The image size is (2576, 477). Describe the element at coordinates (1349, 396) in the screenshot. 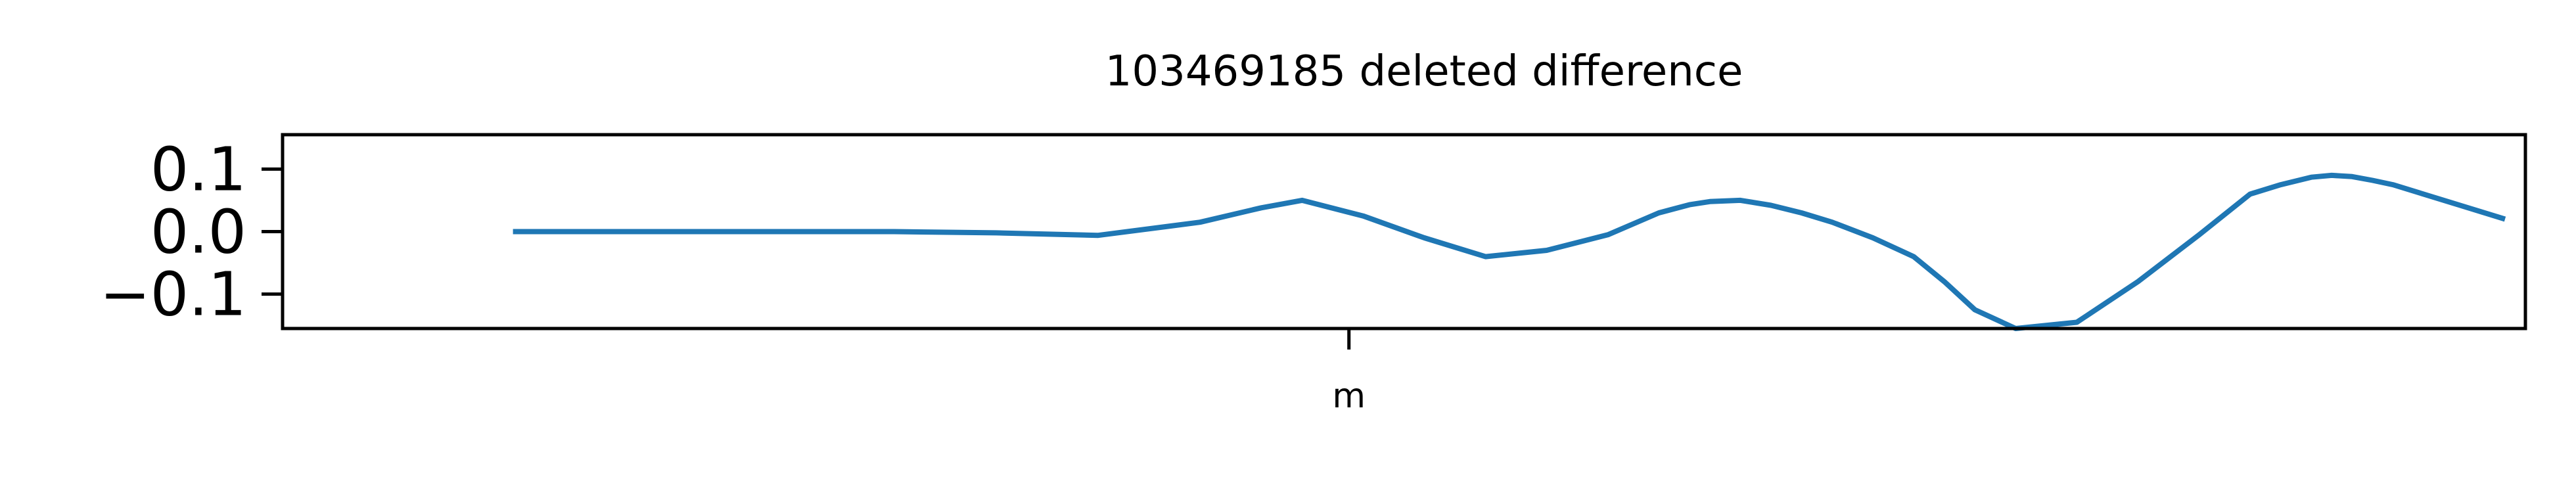

I see `x-tick-label-0: m` at that location.